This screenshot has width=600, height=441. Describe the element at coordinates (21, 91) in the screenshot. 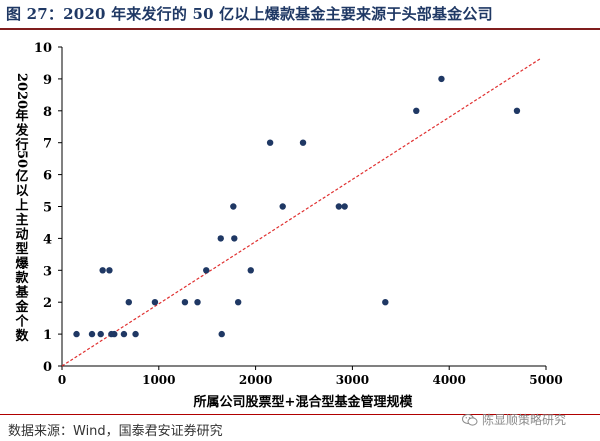

I see `y-axis-title-segment: 2020` at that location.